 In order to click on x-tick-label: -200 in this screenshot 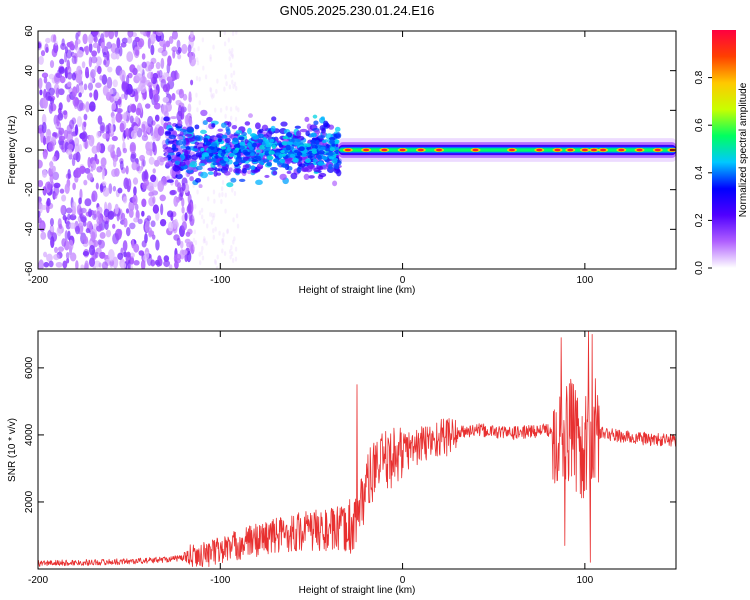, I will do `click(38, 280)`.